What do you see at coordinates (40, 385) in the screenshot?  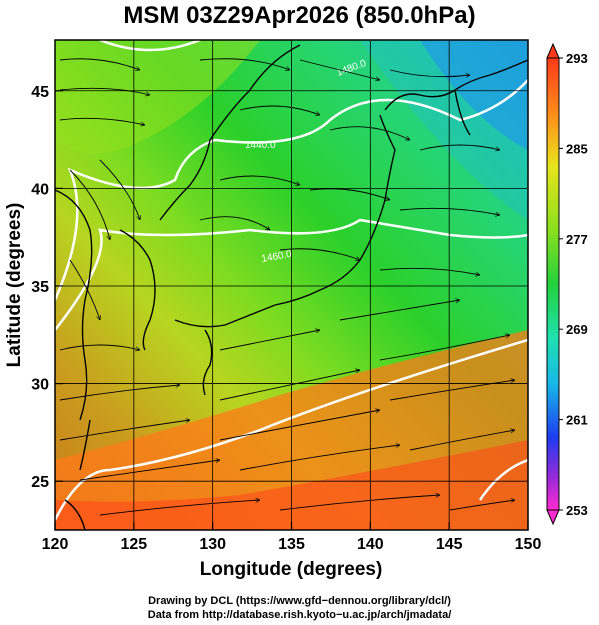 I see `y-tick-label: 30` at bounding box center [40, 385].